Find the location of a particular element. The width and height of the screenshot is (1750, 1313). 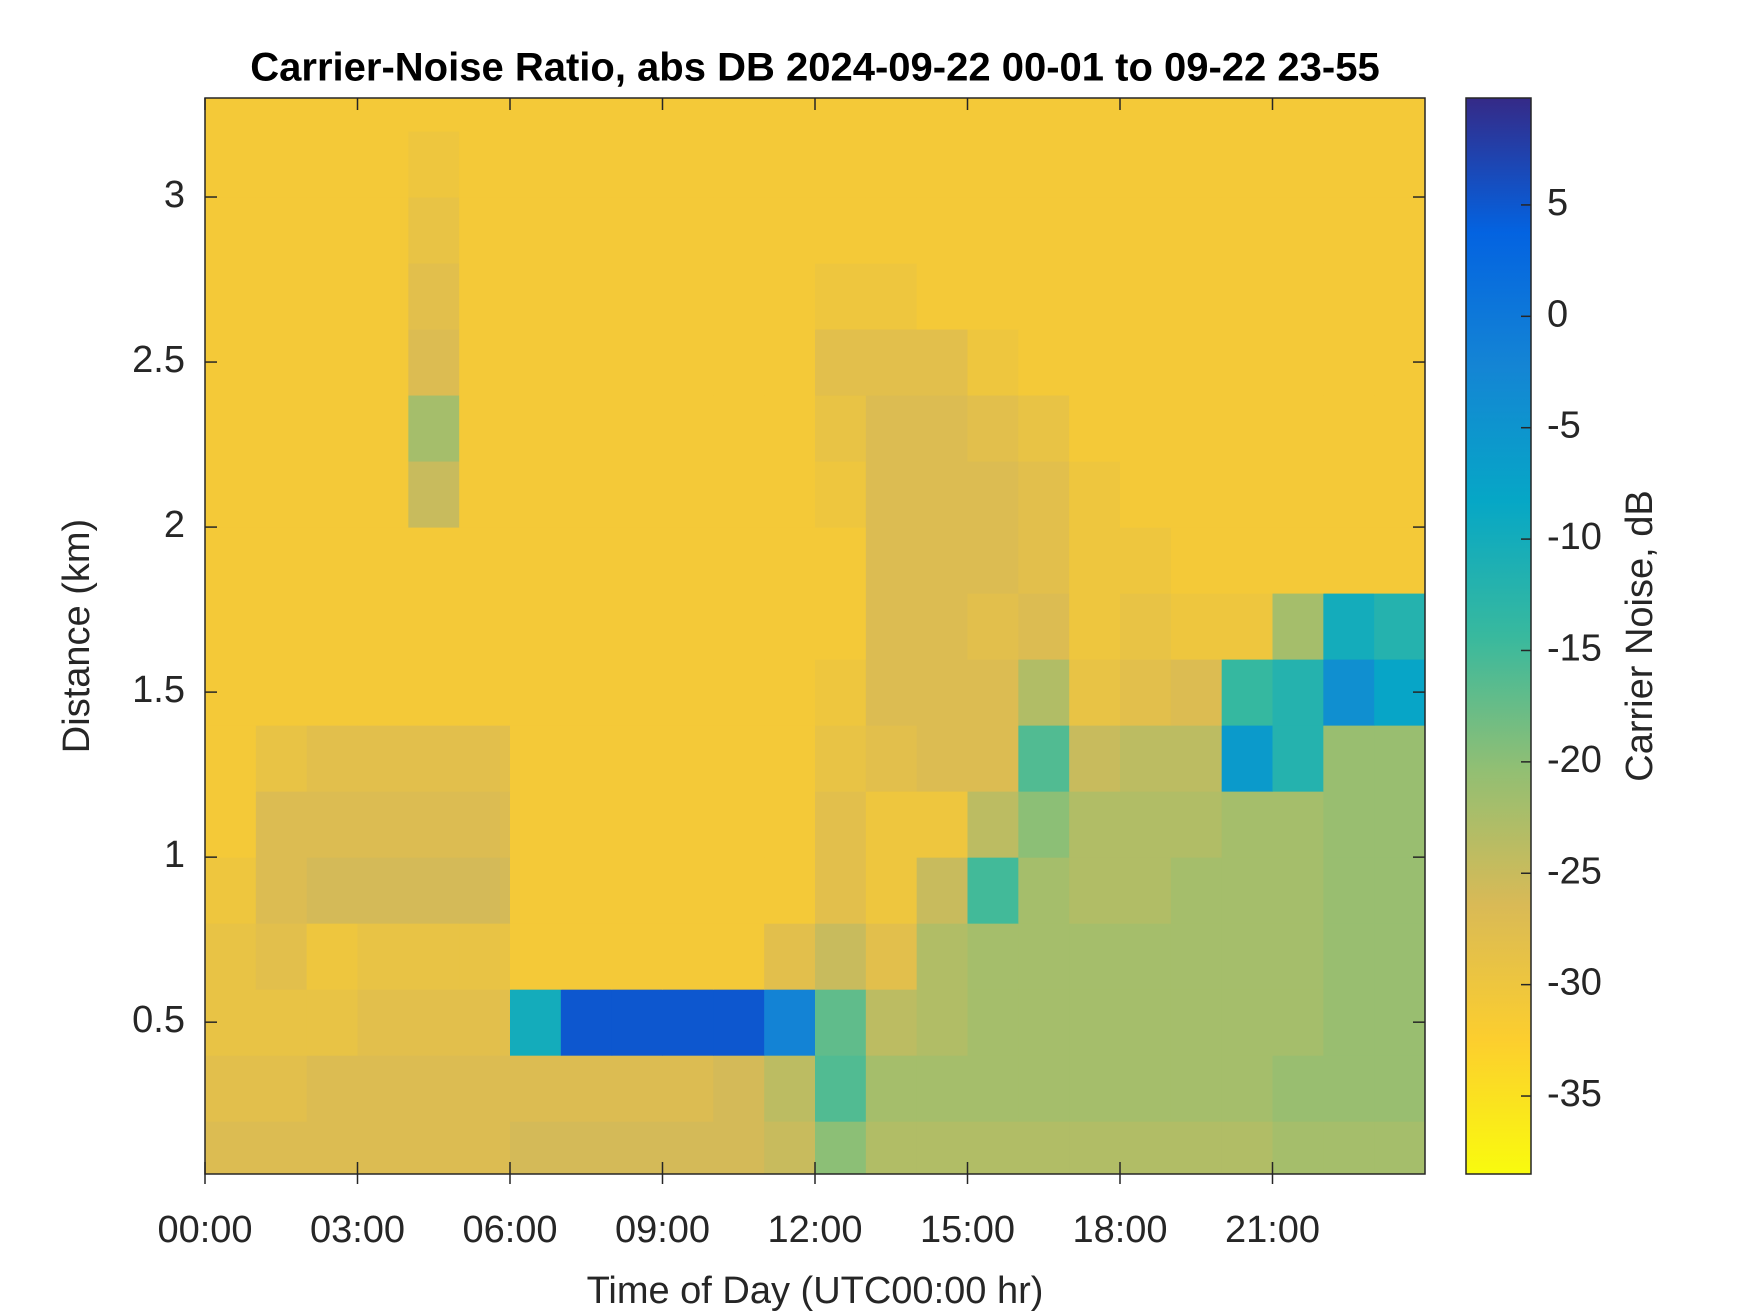

y-tick-label: 2 is located at coordinates (174, 525).